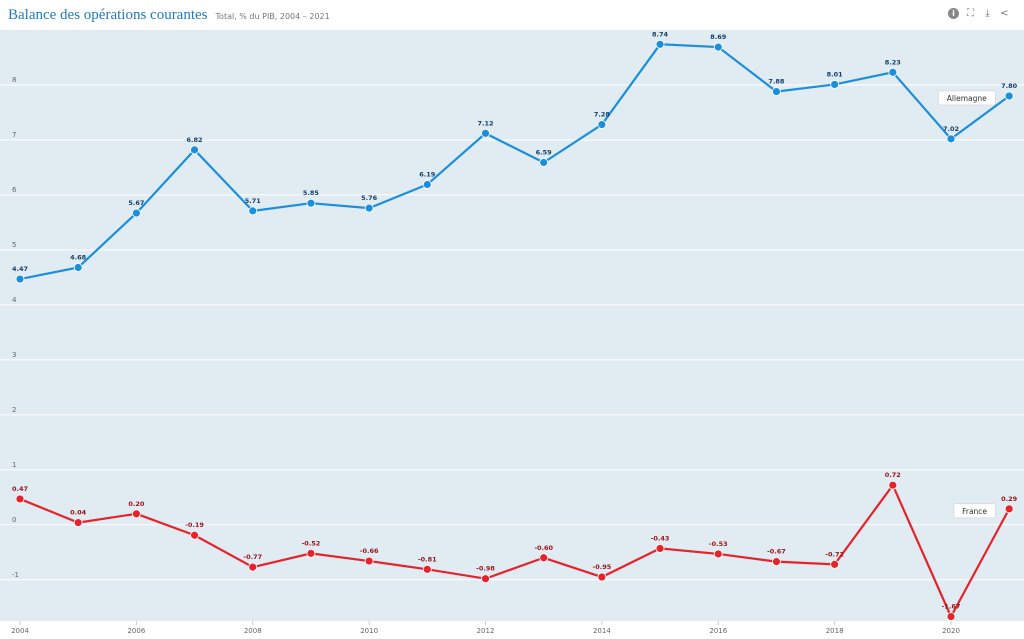 The image size is (1024, 639). What do you see at coordinates (15, 575) in the screenshot?
I see `y-tick-label: -1` at bounding box center [15, 575].